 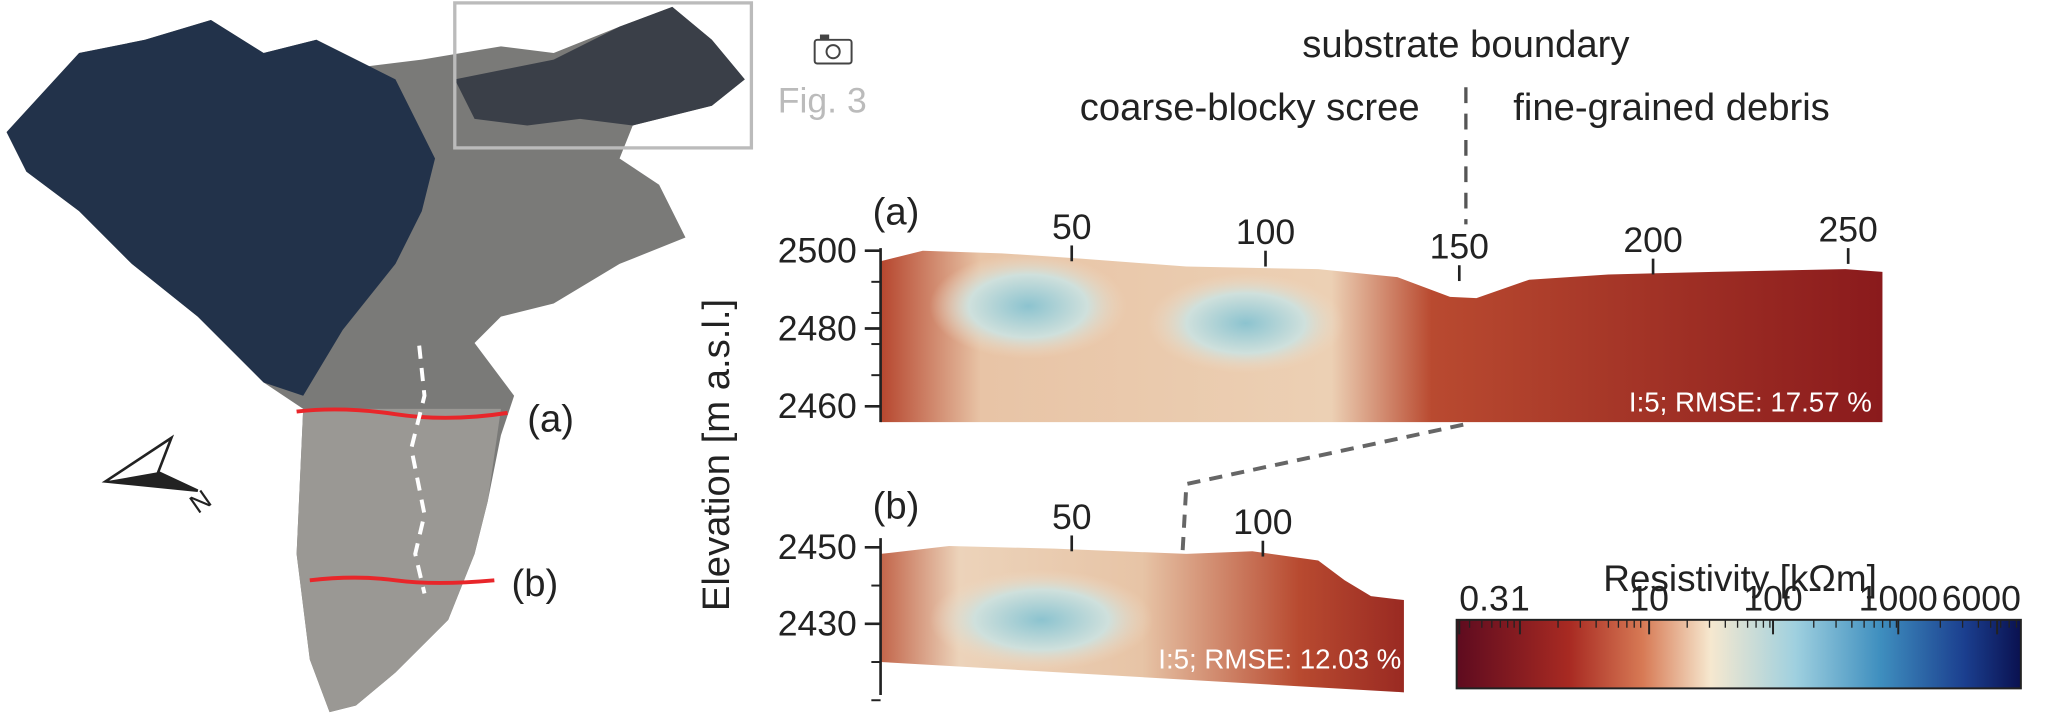 I want to click on x-tick-label: 150, so click(x=1459, y=247).